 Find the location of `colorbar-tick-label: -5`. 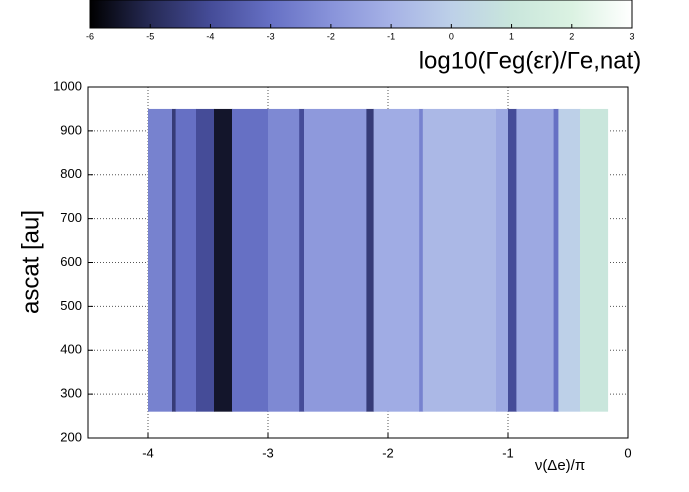

colorbar-tick-label: -5 is located at coordinates (150, 36).